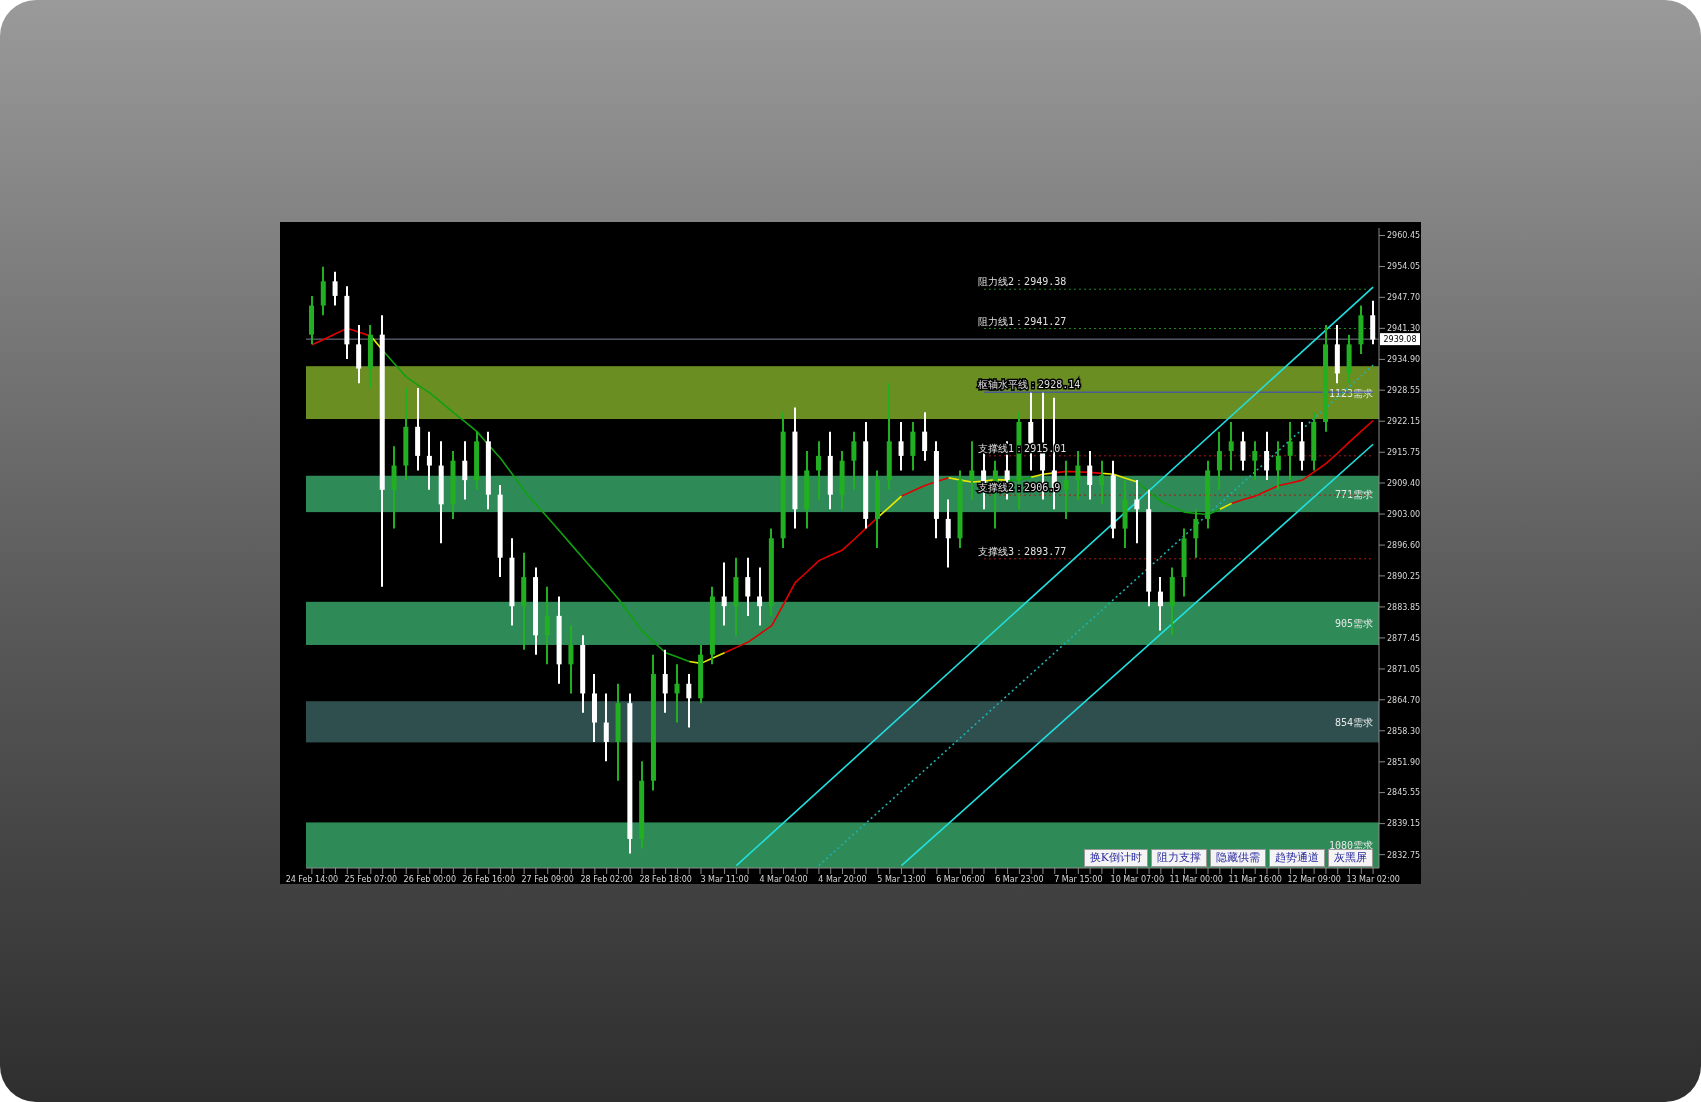 The width and height of the screenshot is (1701, 1102). Describe the element at coordinates (1404, 483) in the screenshot. I see `y-tick-label: 2909.40` at that location.